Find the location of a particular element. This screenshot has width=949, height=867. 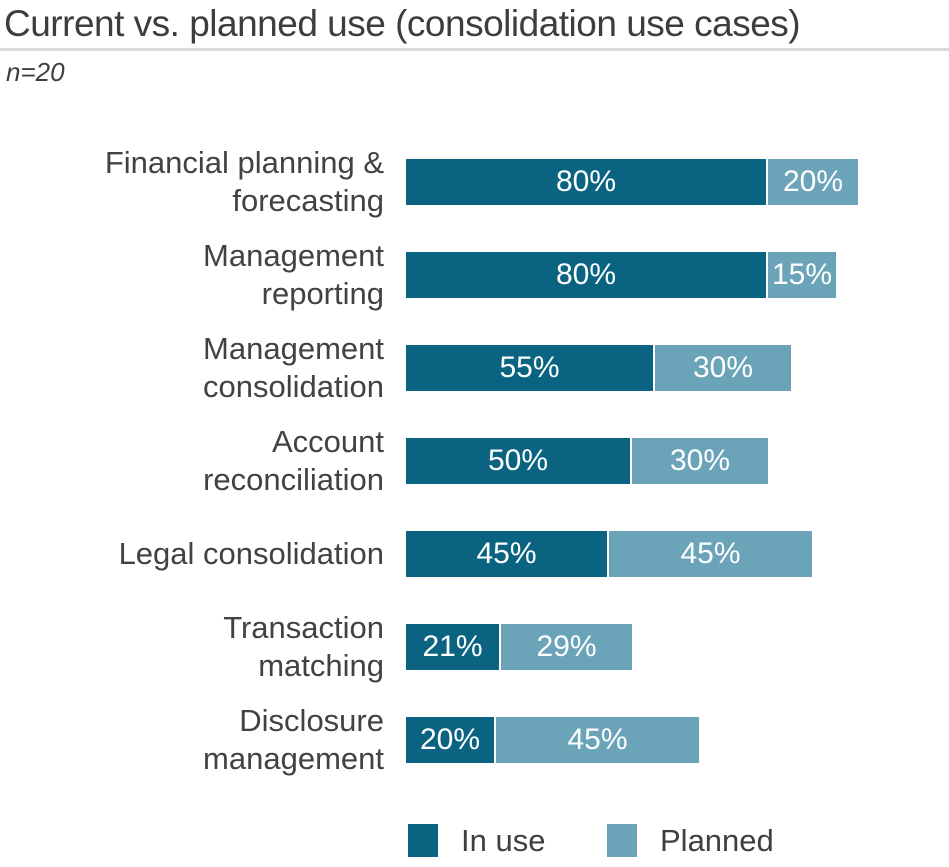

category-label: Account reconciliation is located at coordinates (293, 460).